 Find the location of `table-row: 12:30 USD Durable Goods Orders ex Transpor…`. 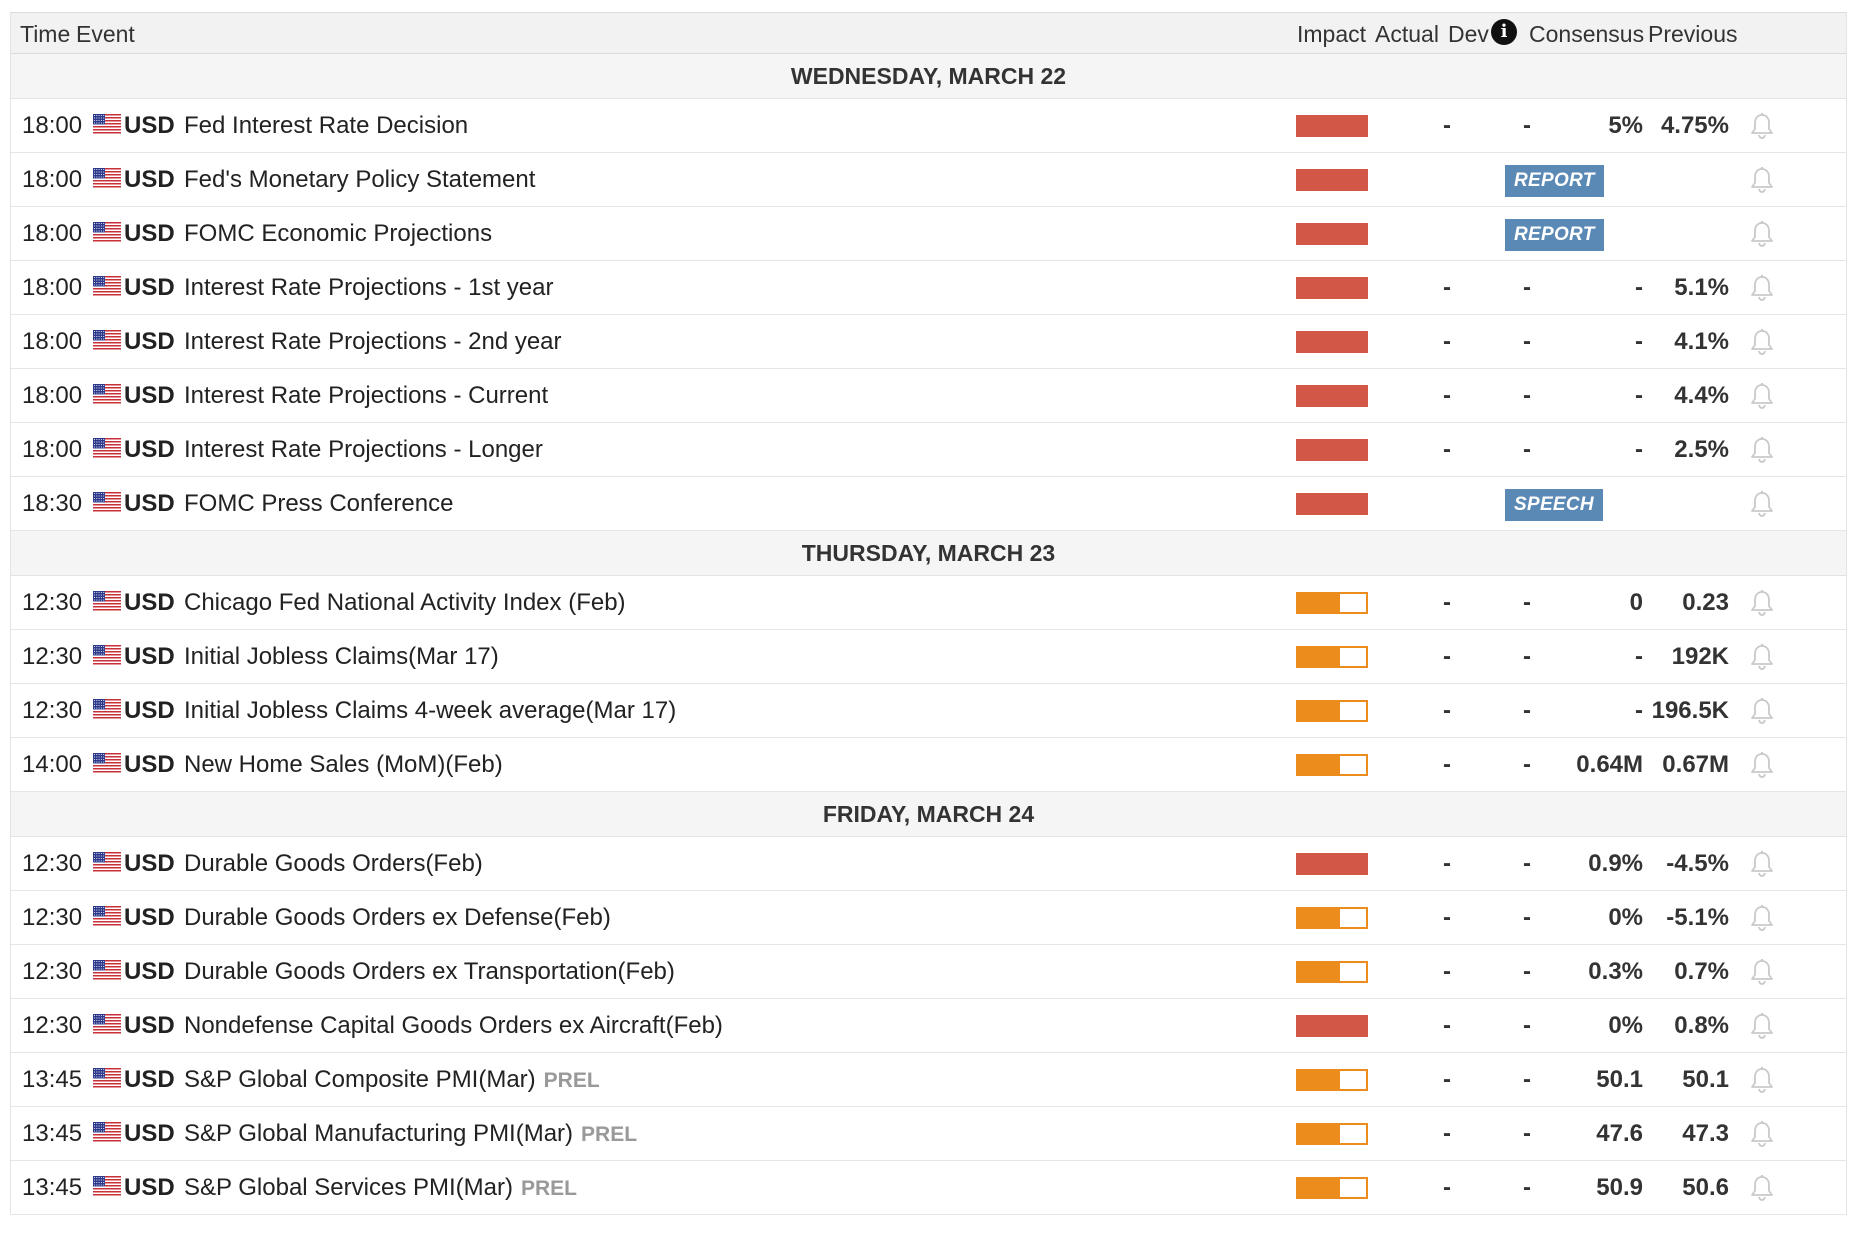

table-row: 12:30 USD Durable Goods Orders ex Transpor… is located at coordinates (928, 972).